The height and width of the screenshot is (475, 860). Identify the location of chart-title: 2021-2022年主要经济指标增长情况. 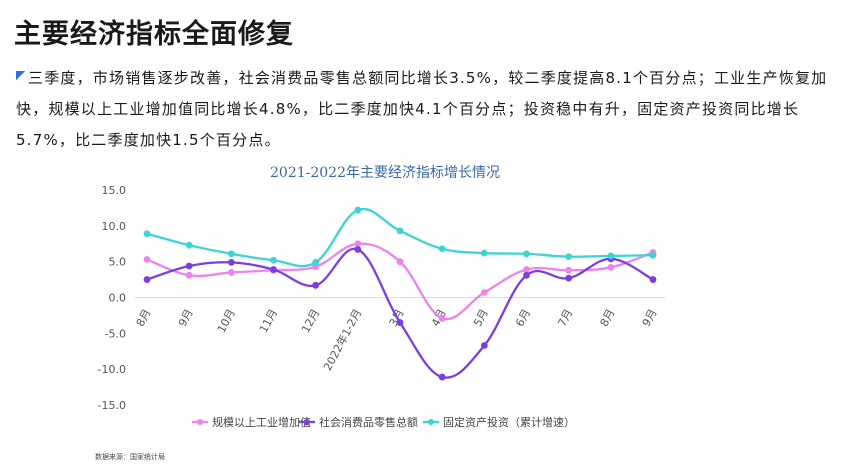
(385, 173).